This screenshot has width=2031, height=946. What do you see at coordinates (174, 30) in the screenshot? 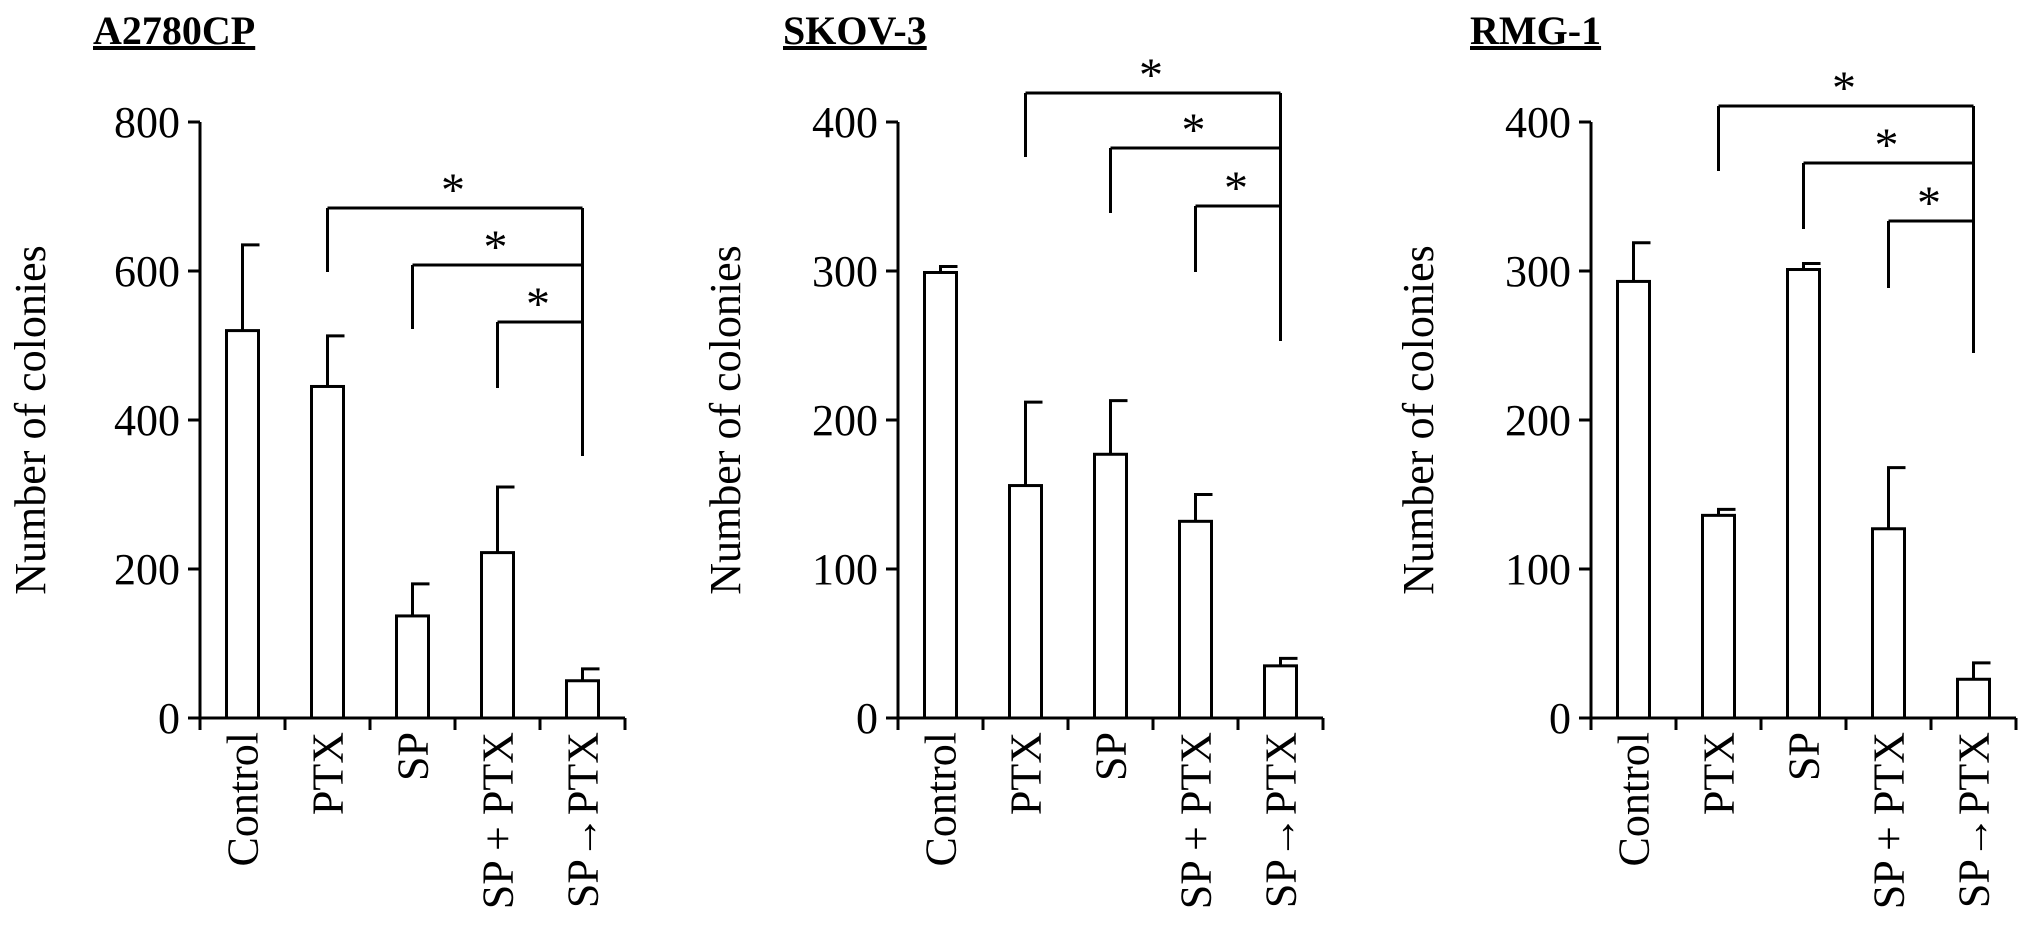
I see `chart-title: A2780CP` at bounding box center [174, 30].